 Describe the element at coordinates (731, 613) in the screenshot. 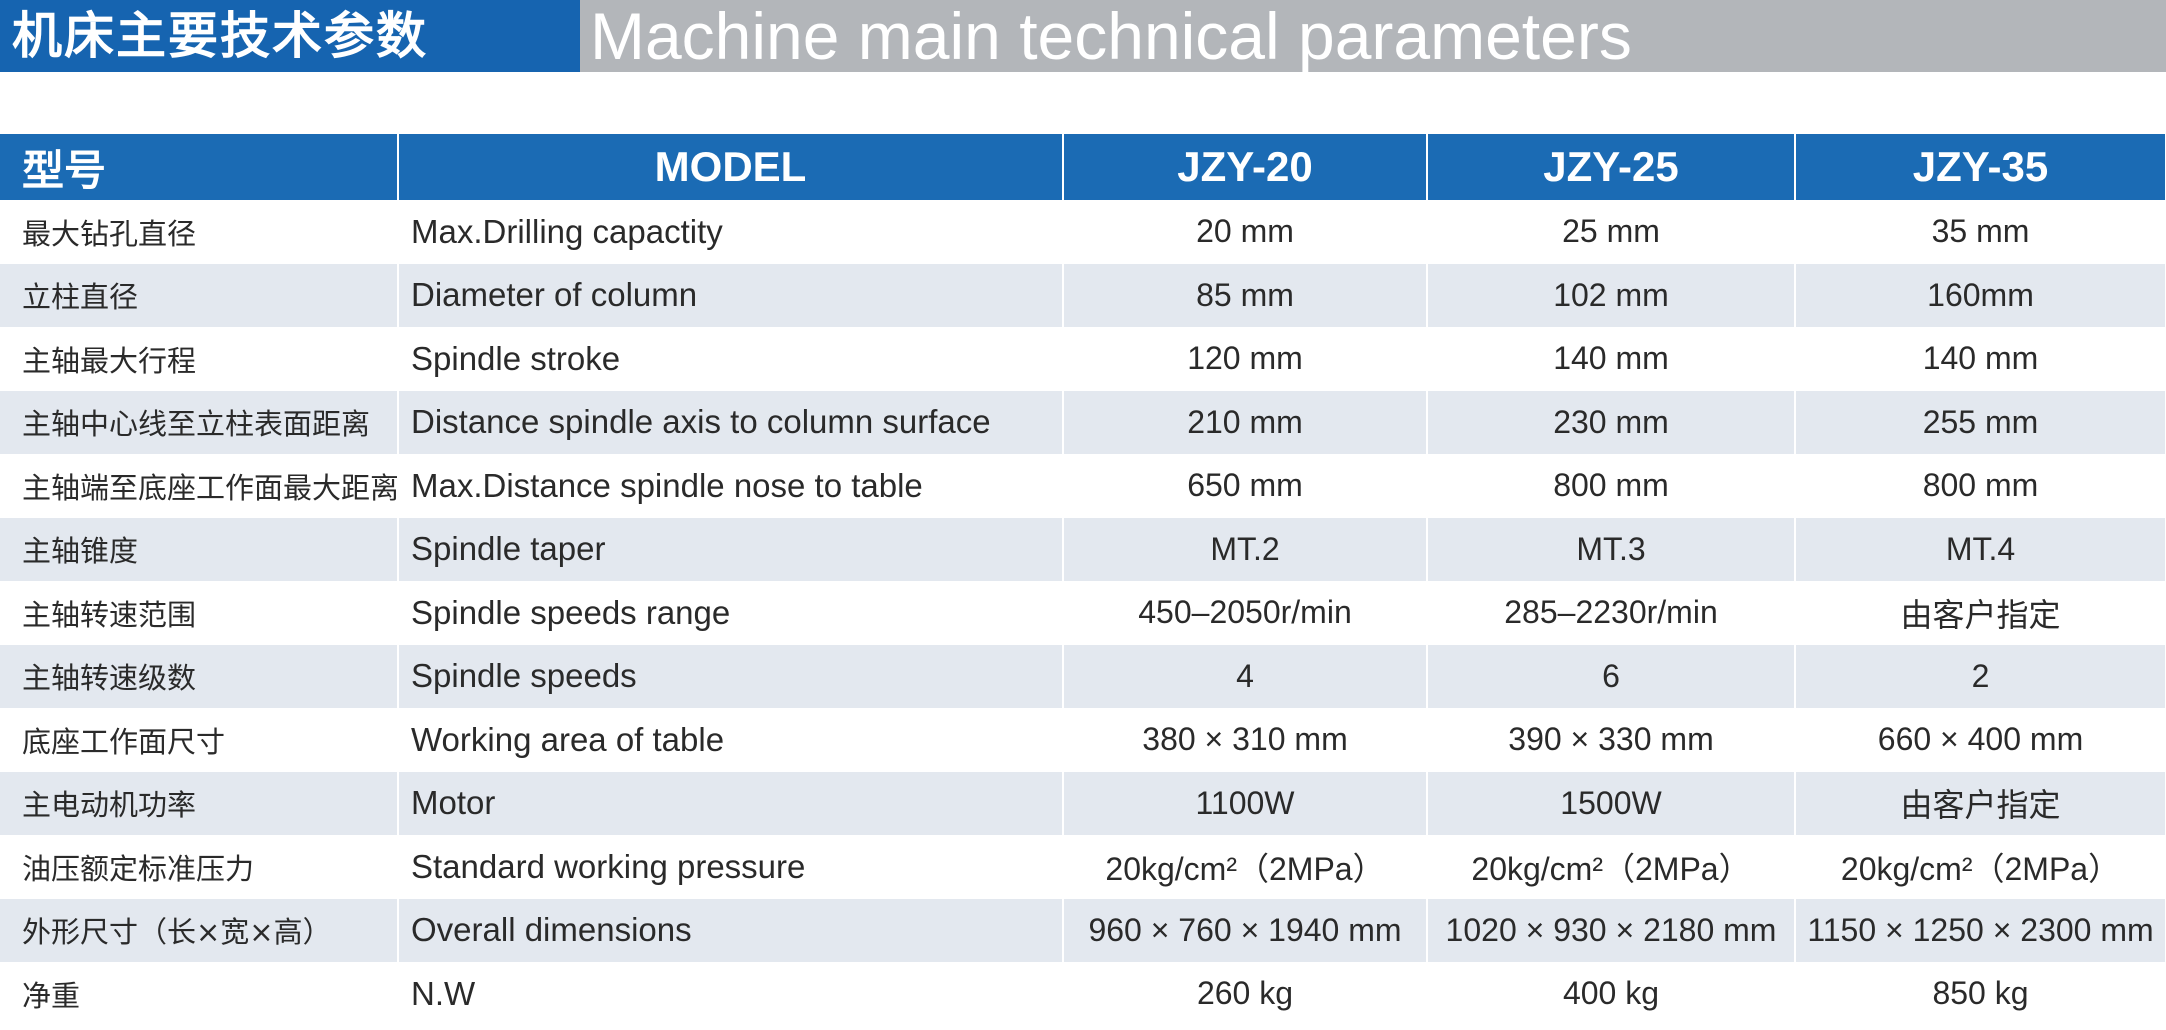

I see `param-en: Spindle speeds range` at that location.